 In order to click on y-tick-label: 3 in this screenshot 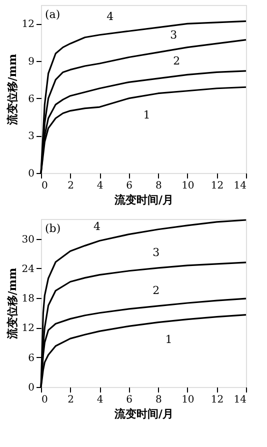, I will do `click(31, 136)`.